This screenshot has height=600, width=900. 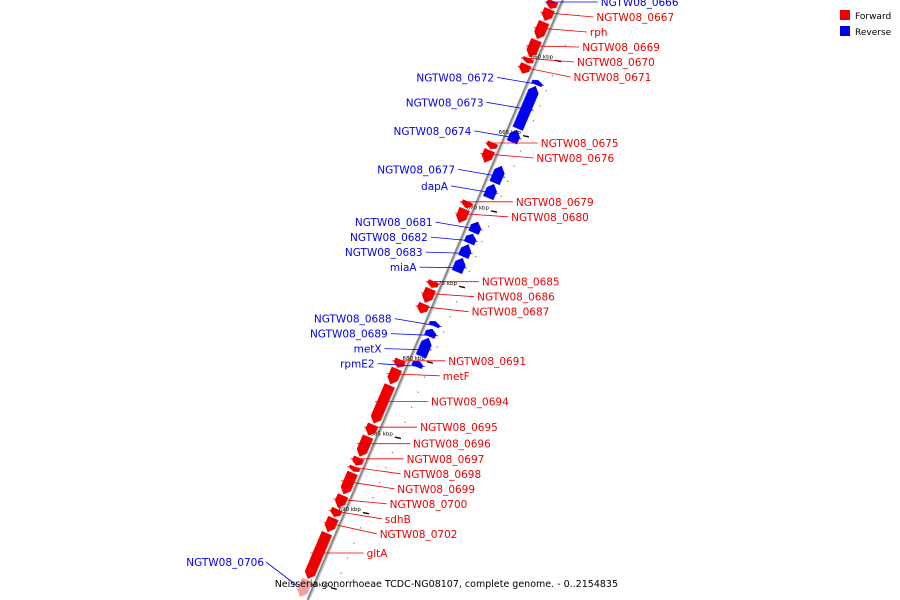 What do you see at coordinates (225, 563) in the screenshot?
I see `gene-label: NGTW08_0706` at bounding box center [225, 563].